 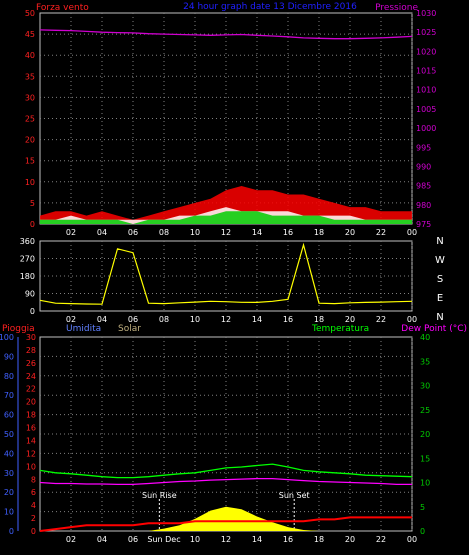 I want to click on rain-ytick: 30, so click(x=9, y=473).